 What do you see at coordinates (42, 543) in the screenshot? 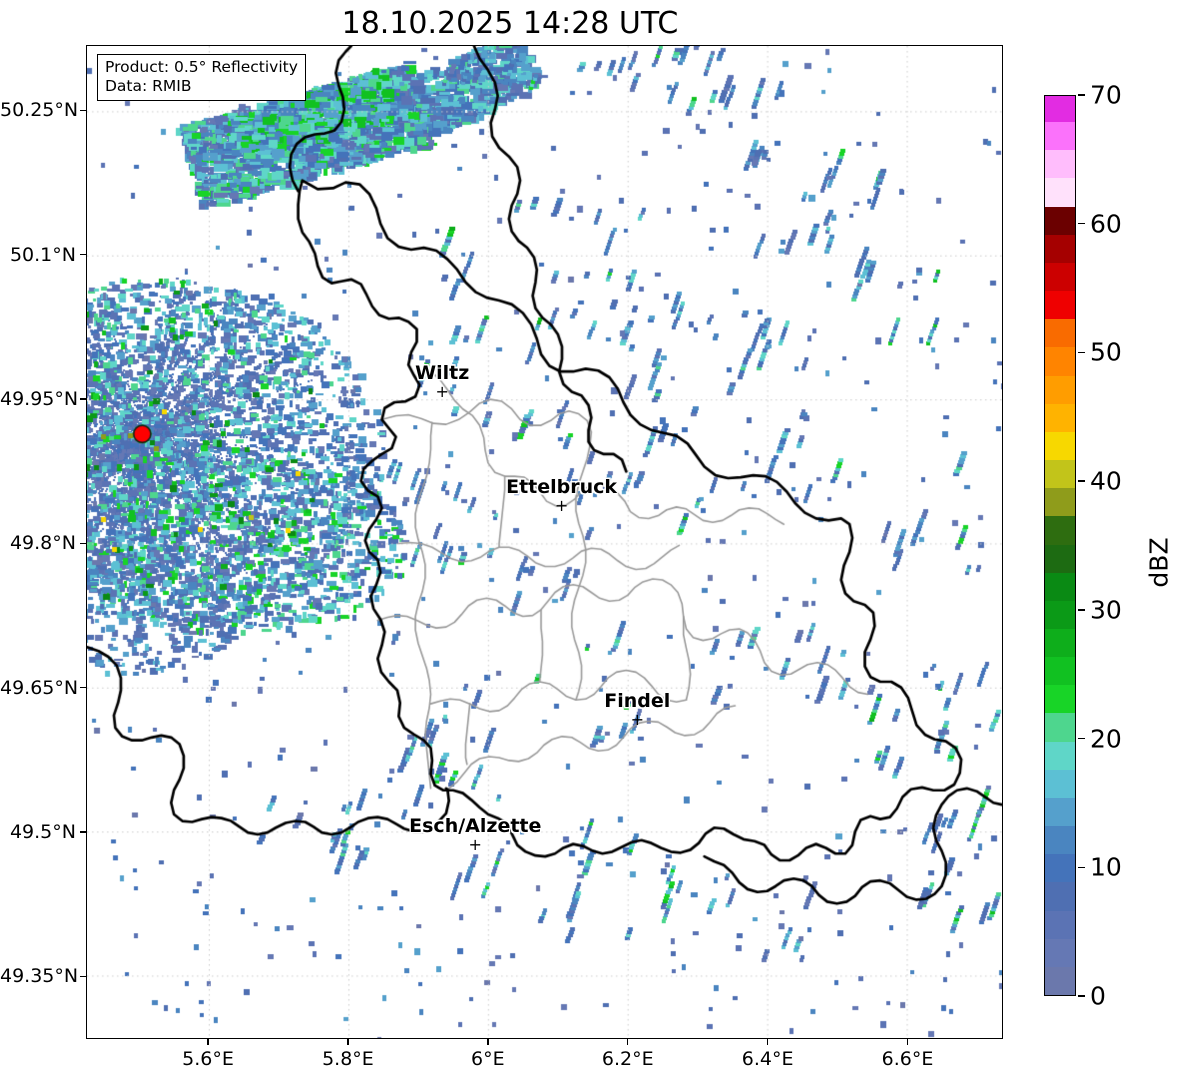
I see `latitude-tick-label-3: 49.8°N` at bounding box center [42, 543].